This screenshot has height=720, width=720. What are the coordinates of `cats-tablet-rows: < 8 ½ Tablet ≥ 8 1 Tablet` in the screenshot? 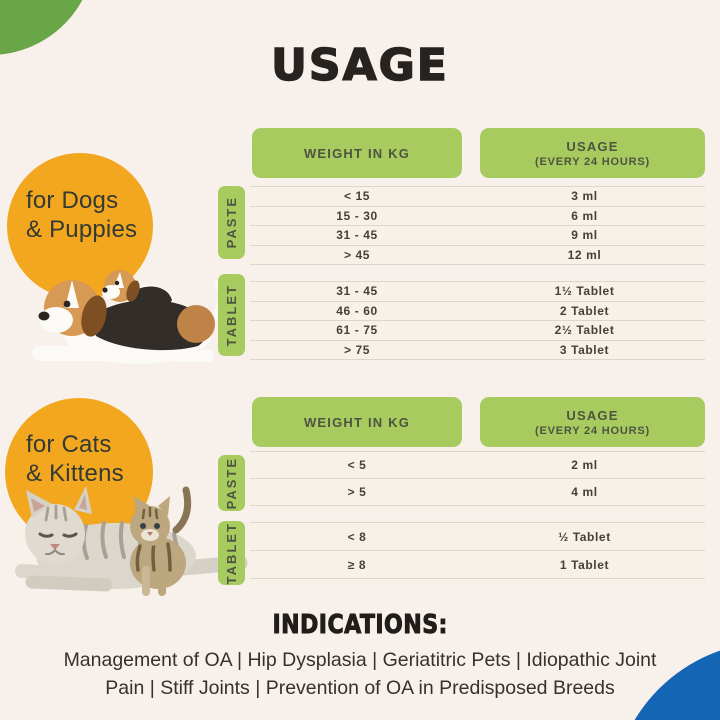 It's located at (477, 550).